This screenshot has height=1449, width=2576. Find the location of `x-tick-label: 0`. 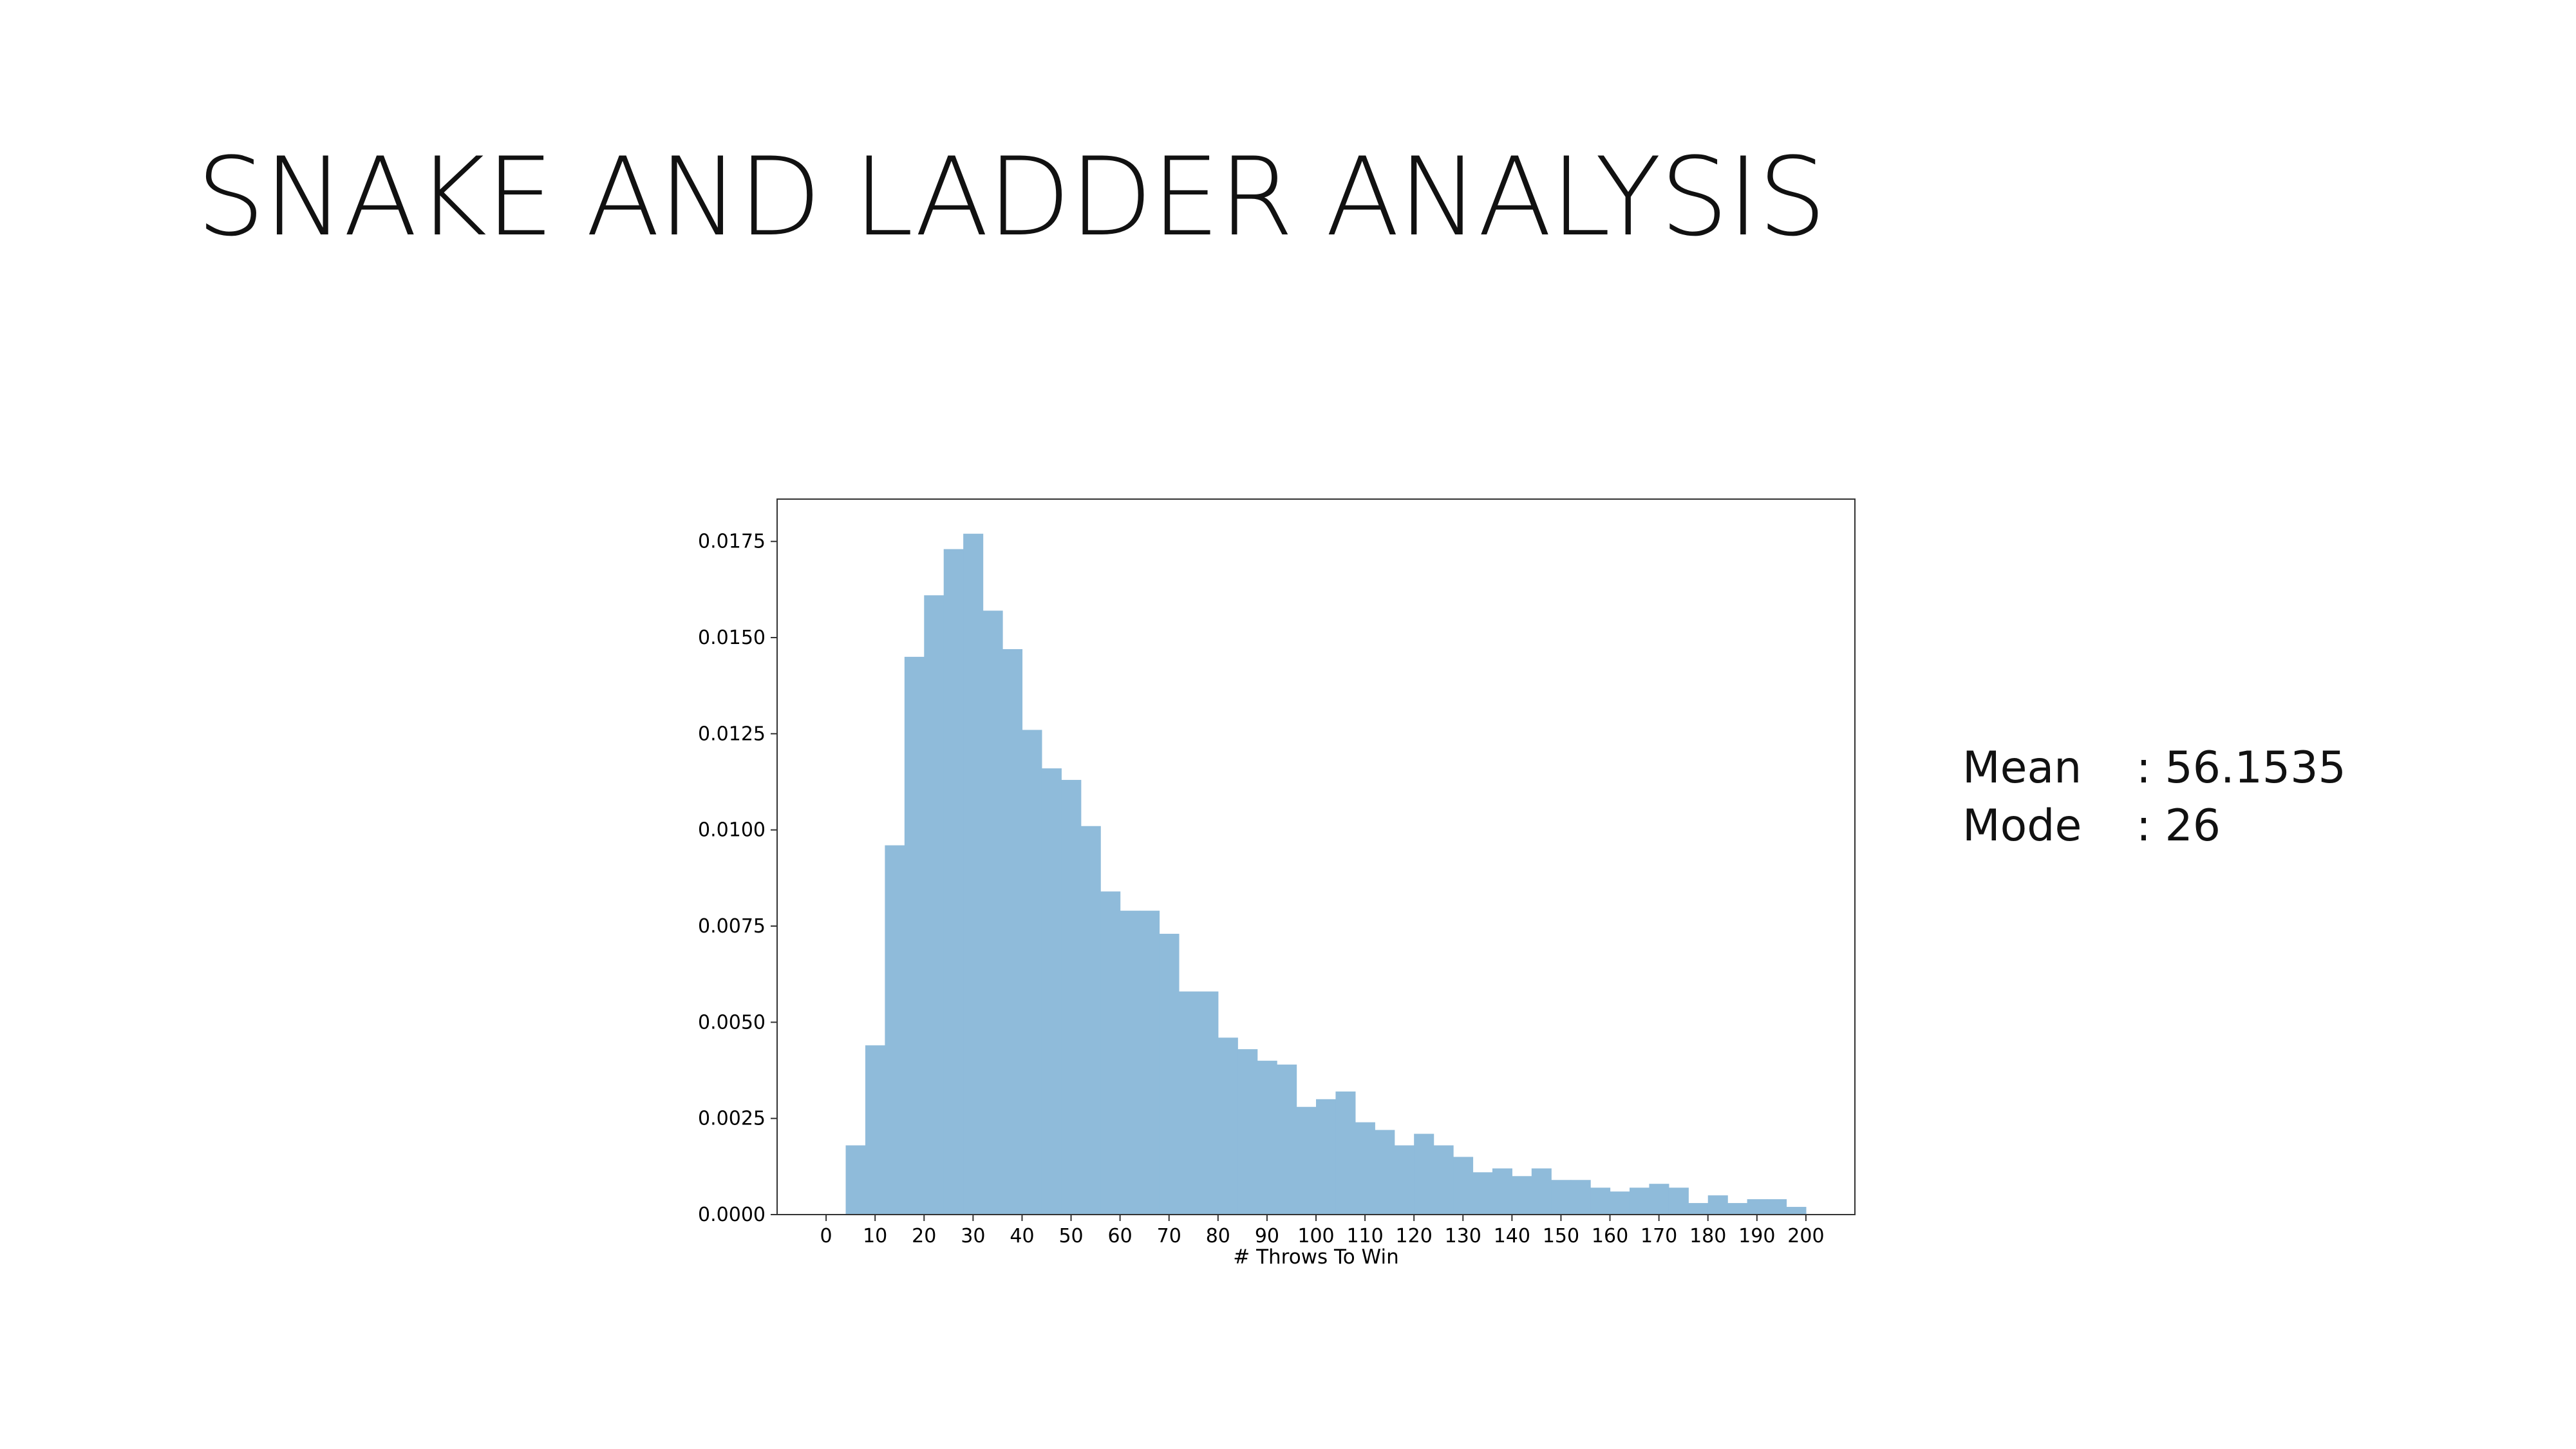

x-tick-label: 0 is located at coordinates (826, 1236).